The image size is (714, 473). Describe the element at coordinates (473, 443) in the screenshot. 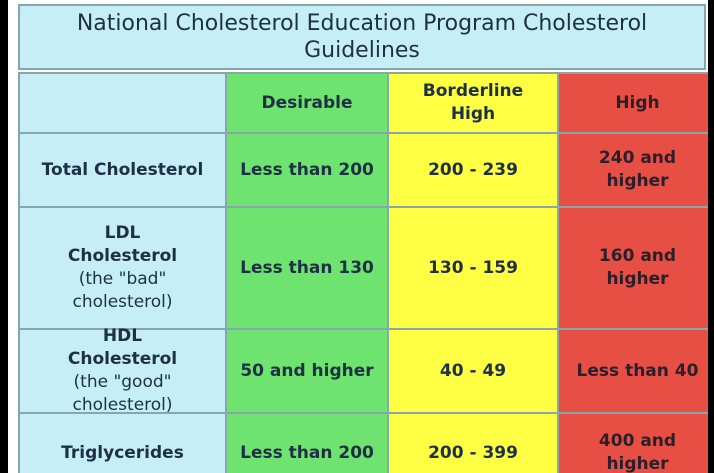

I see `cell-borderline: 200 - 399` at that location.